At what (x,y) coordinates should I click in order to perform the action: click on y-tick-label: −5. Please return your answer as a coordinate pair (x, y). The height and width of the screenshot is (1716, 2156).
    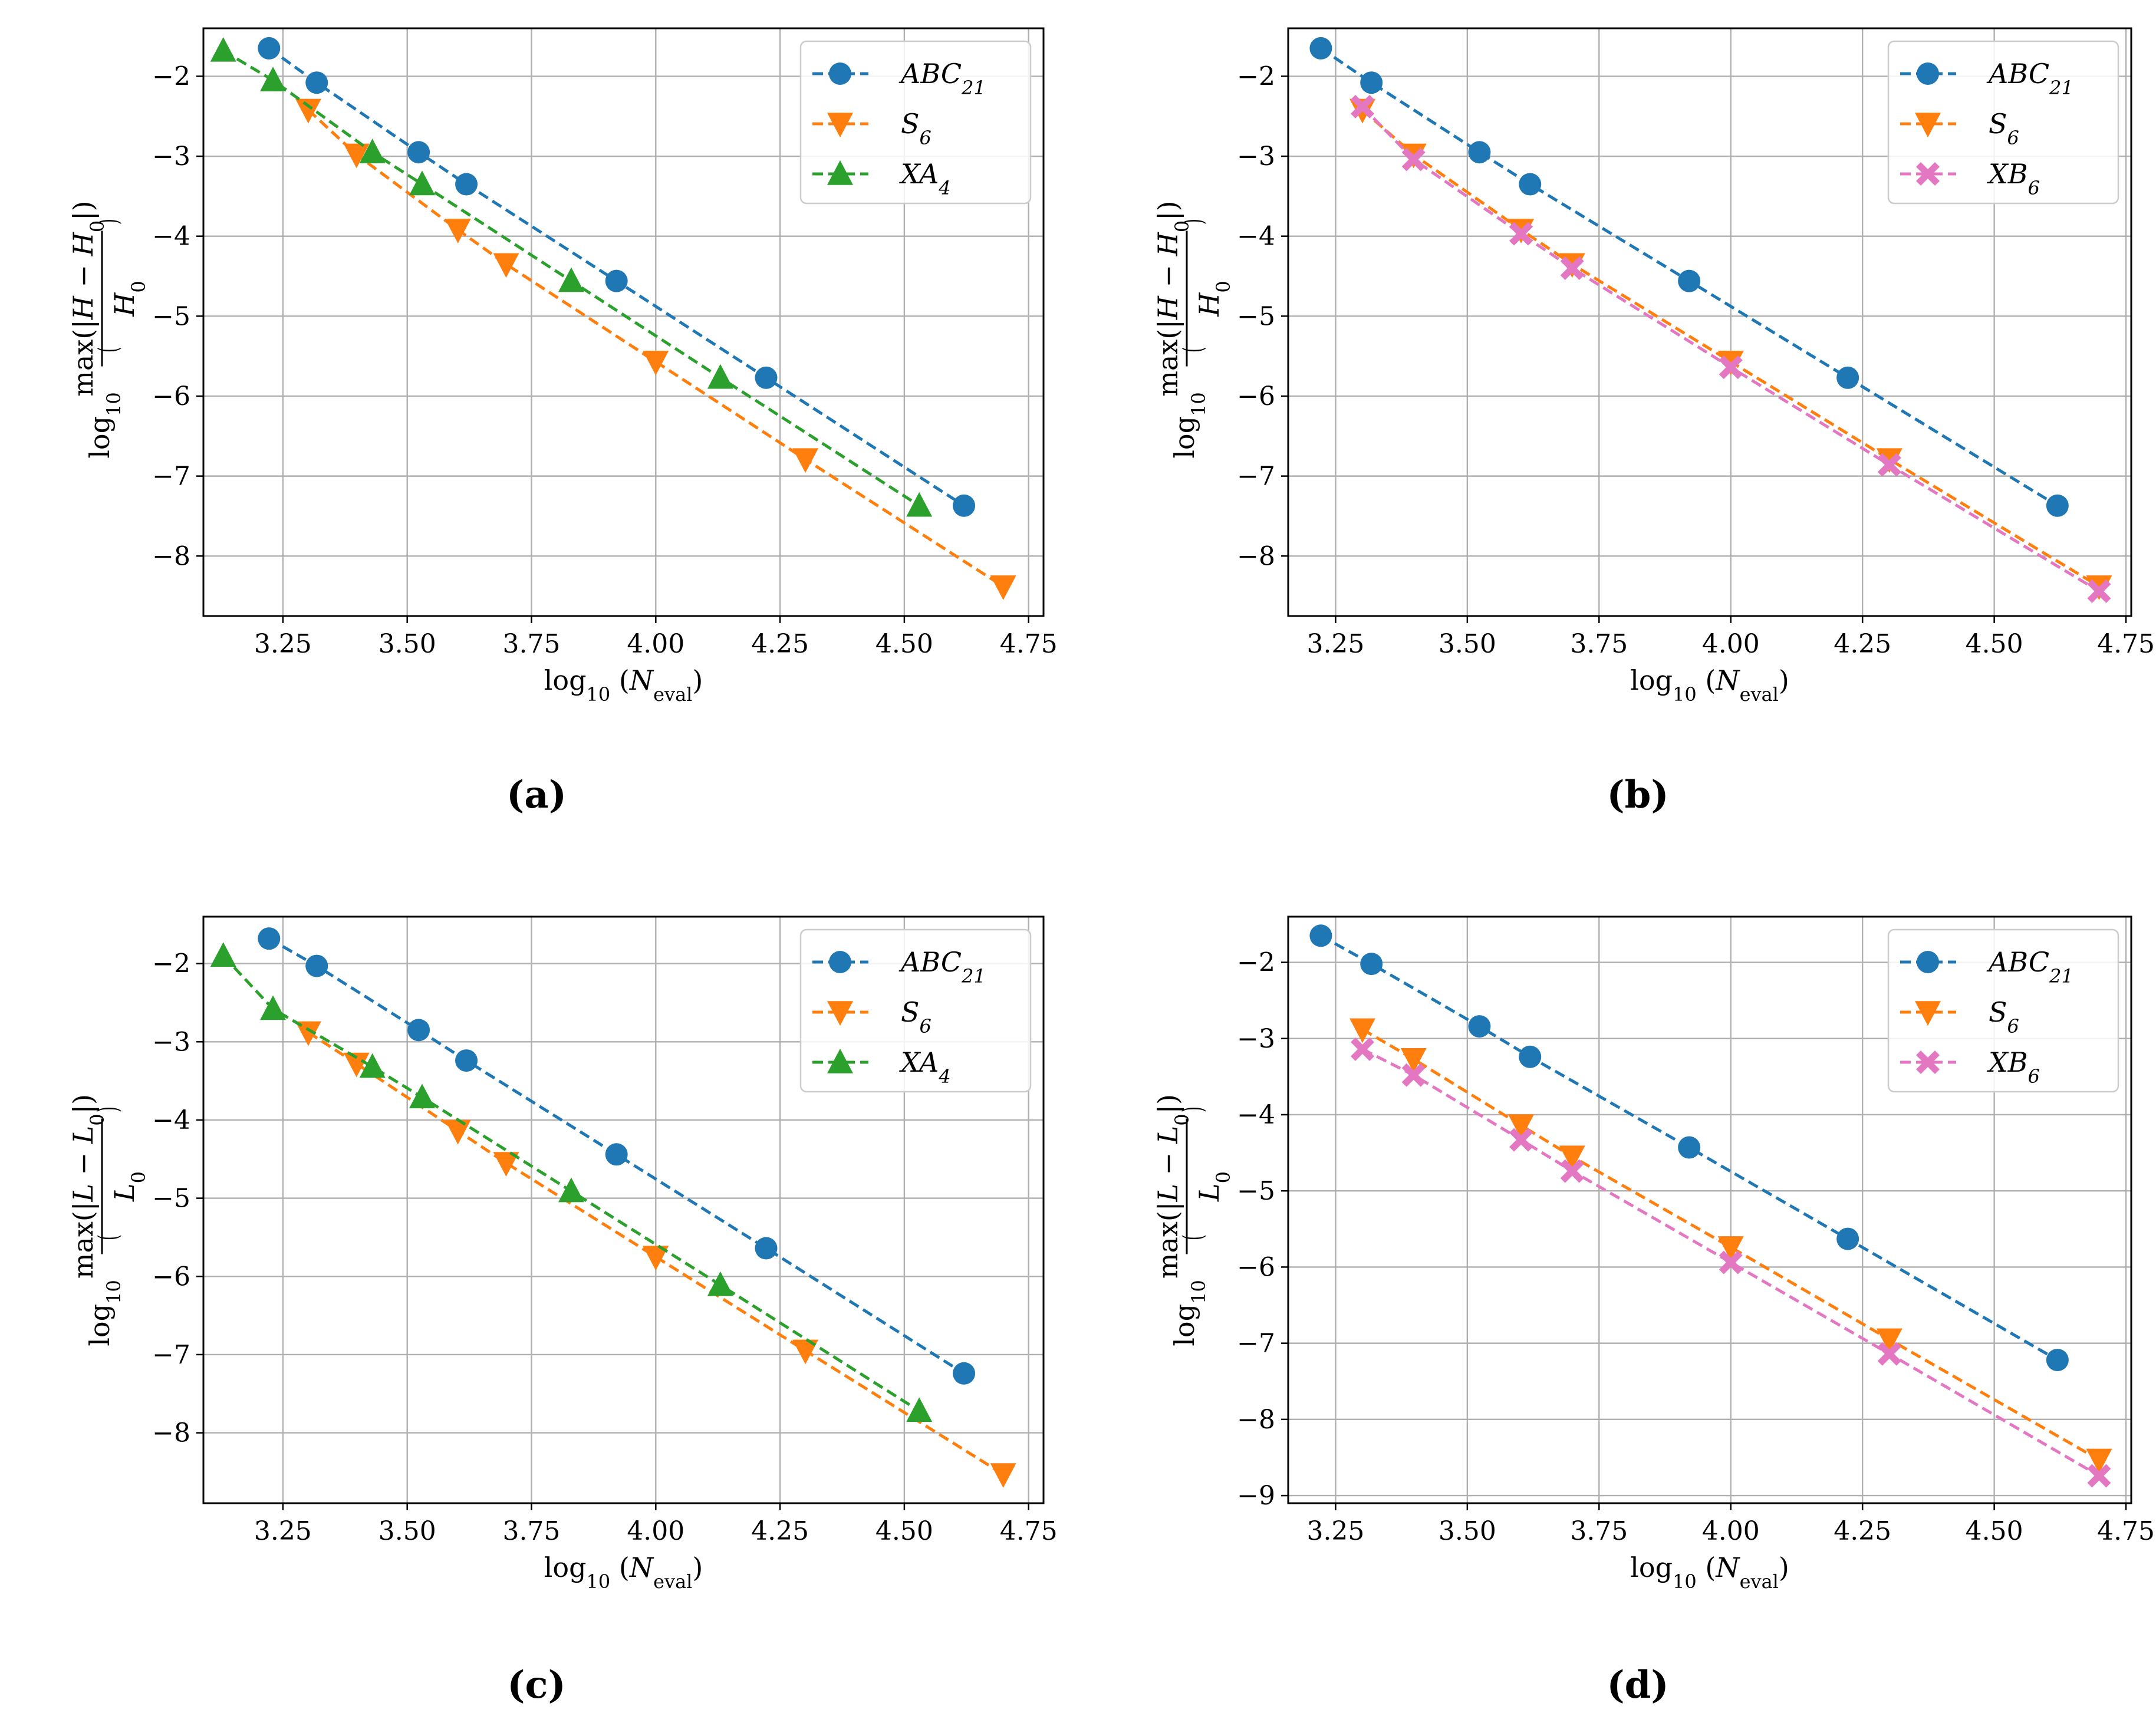
    Looking at the image, I should click on (1256, 1191).